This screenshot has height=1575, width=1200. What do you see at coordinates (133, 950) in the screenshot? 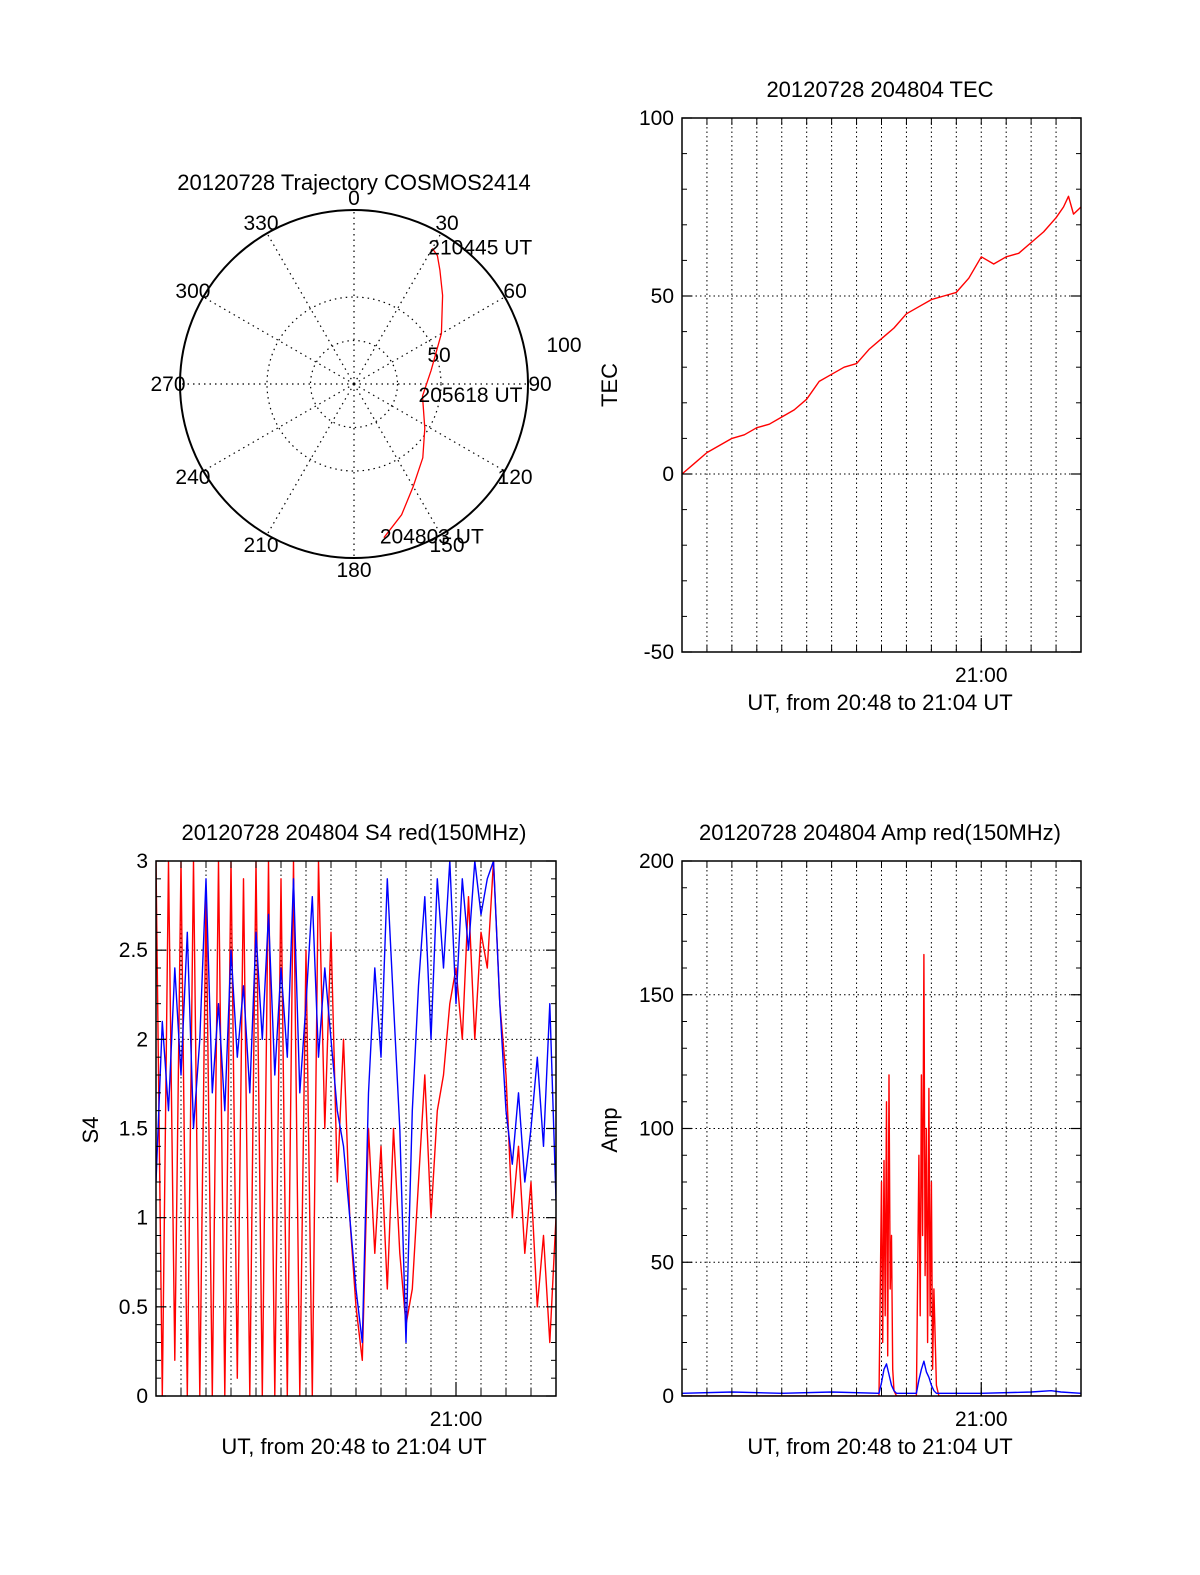
I see `y-tick-label: 2.5` at bounding box center [133, 950].